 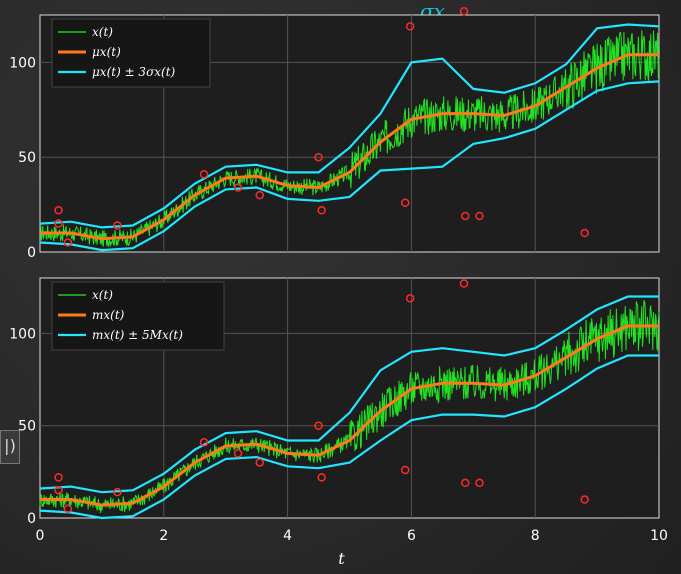 I want to click on x-tick-label: 4, so click(x=287, y=536).